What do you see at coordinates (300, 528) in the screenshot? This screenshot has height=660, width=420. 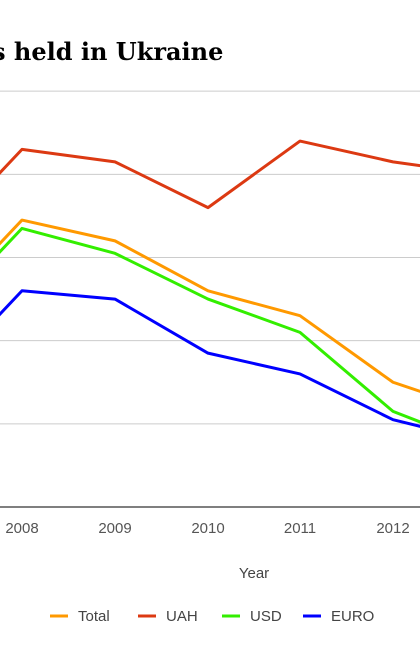 I see `x-tick-label: 2011` at bounding box center [300, 528].